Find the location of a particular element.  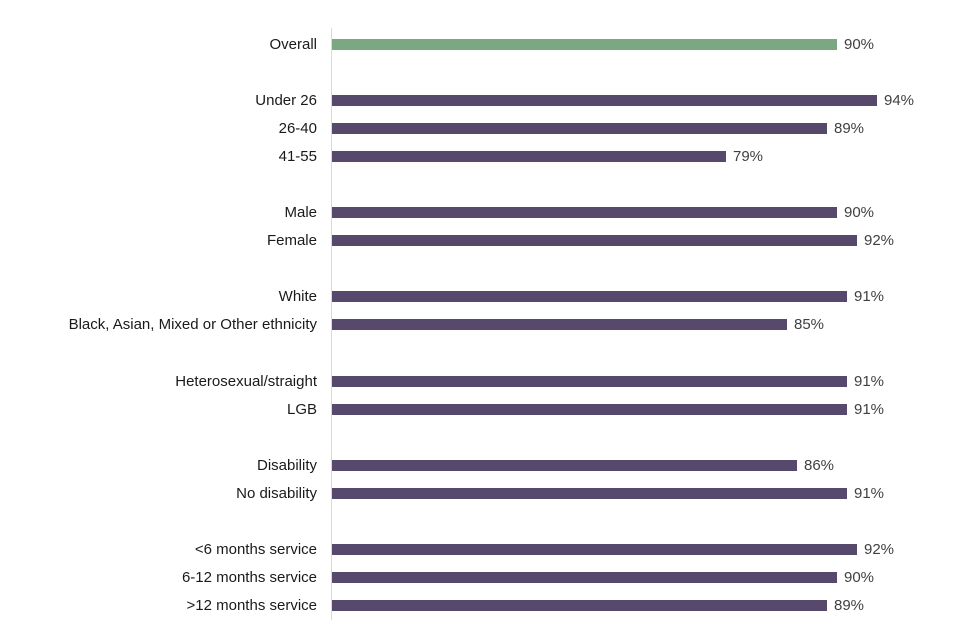

chart-row: Heterosexual/straight 91% is located at coordinates (480, 381).